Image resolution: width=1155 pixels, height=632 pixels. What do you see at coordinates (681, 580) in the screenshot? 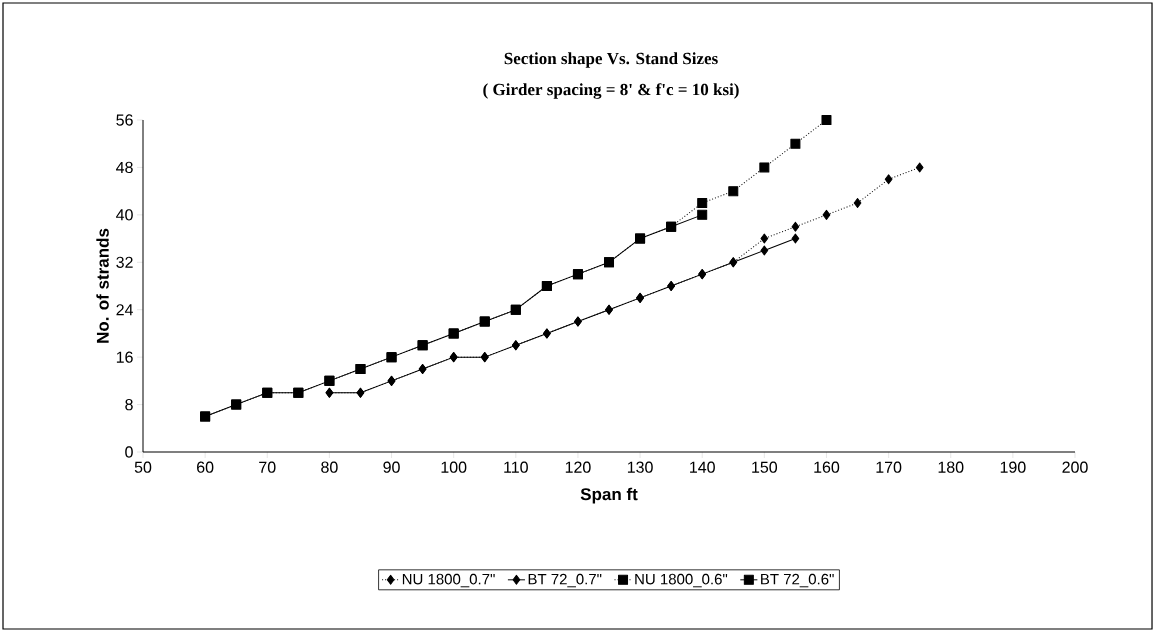
I see `legend-label: NU 1800_0.6"` at bounding box center [681, 580].